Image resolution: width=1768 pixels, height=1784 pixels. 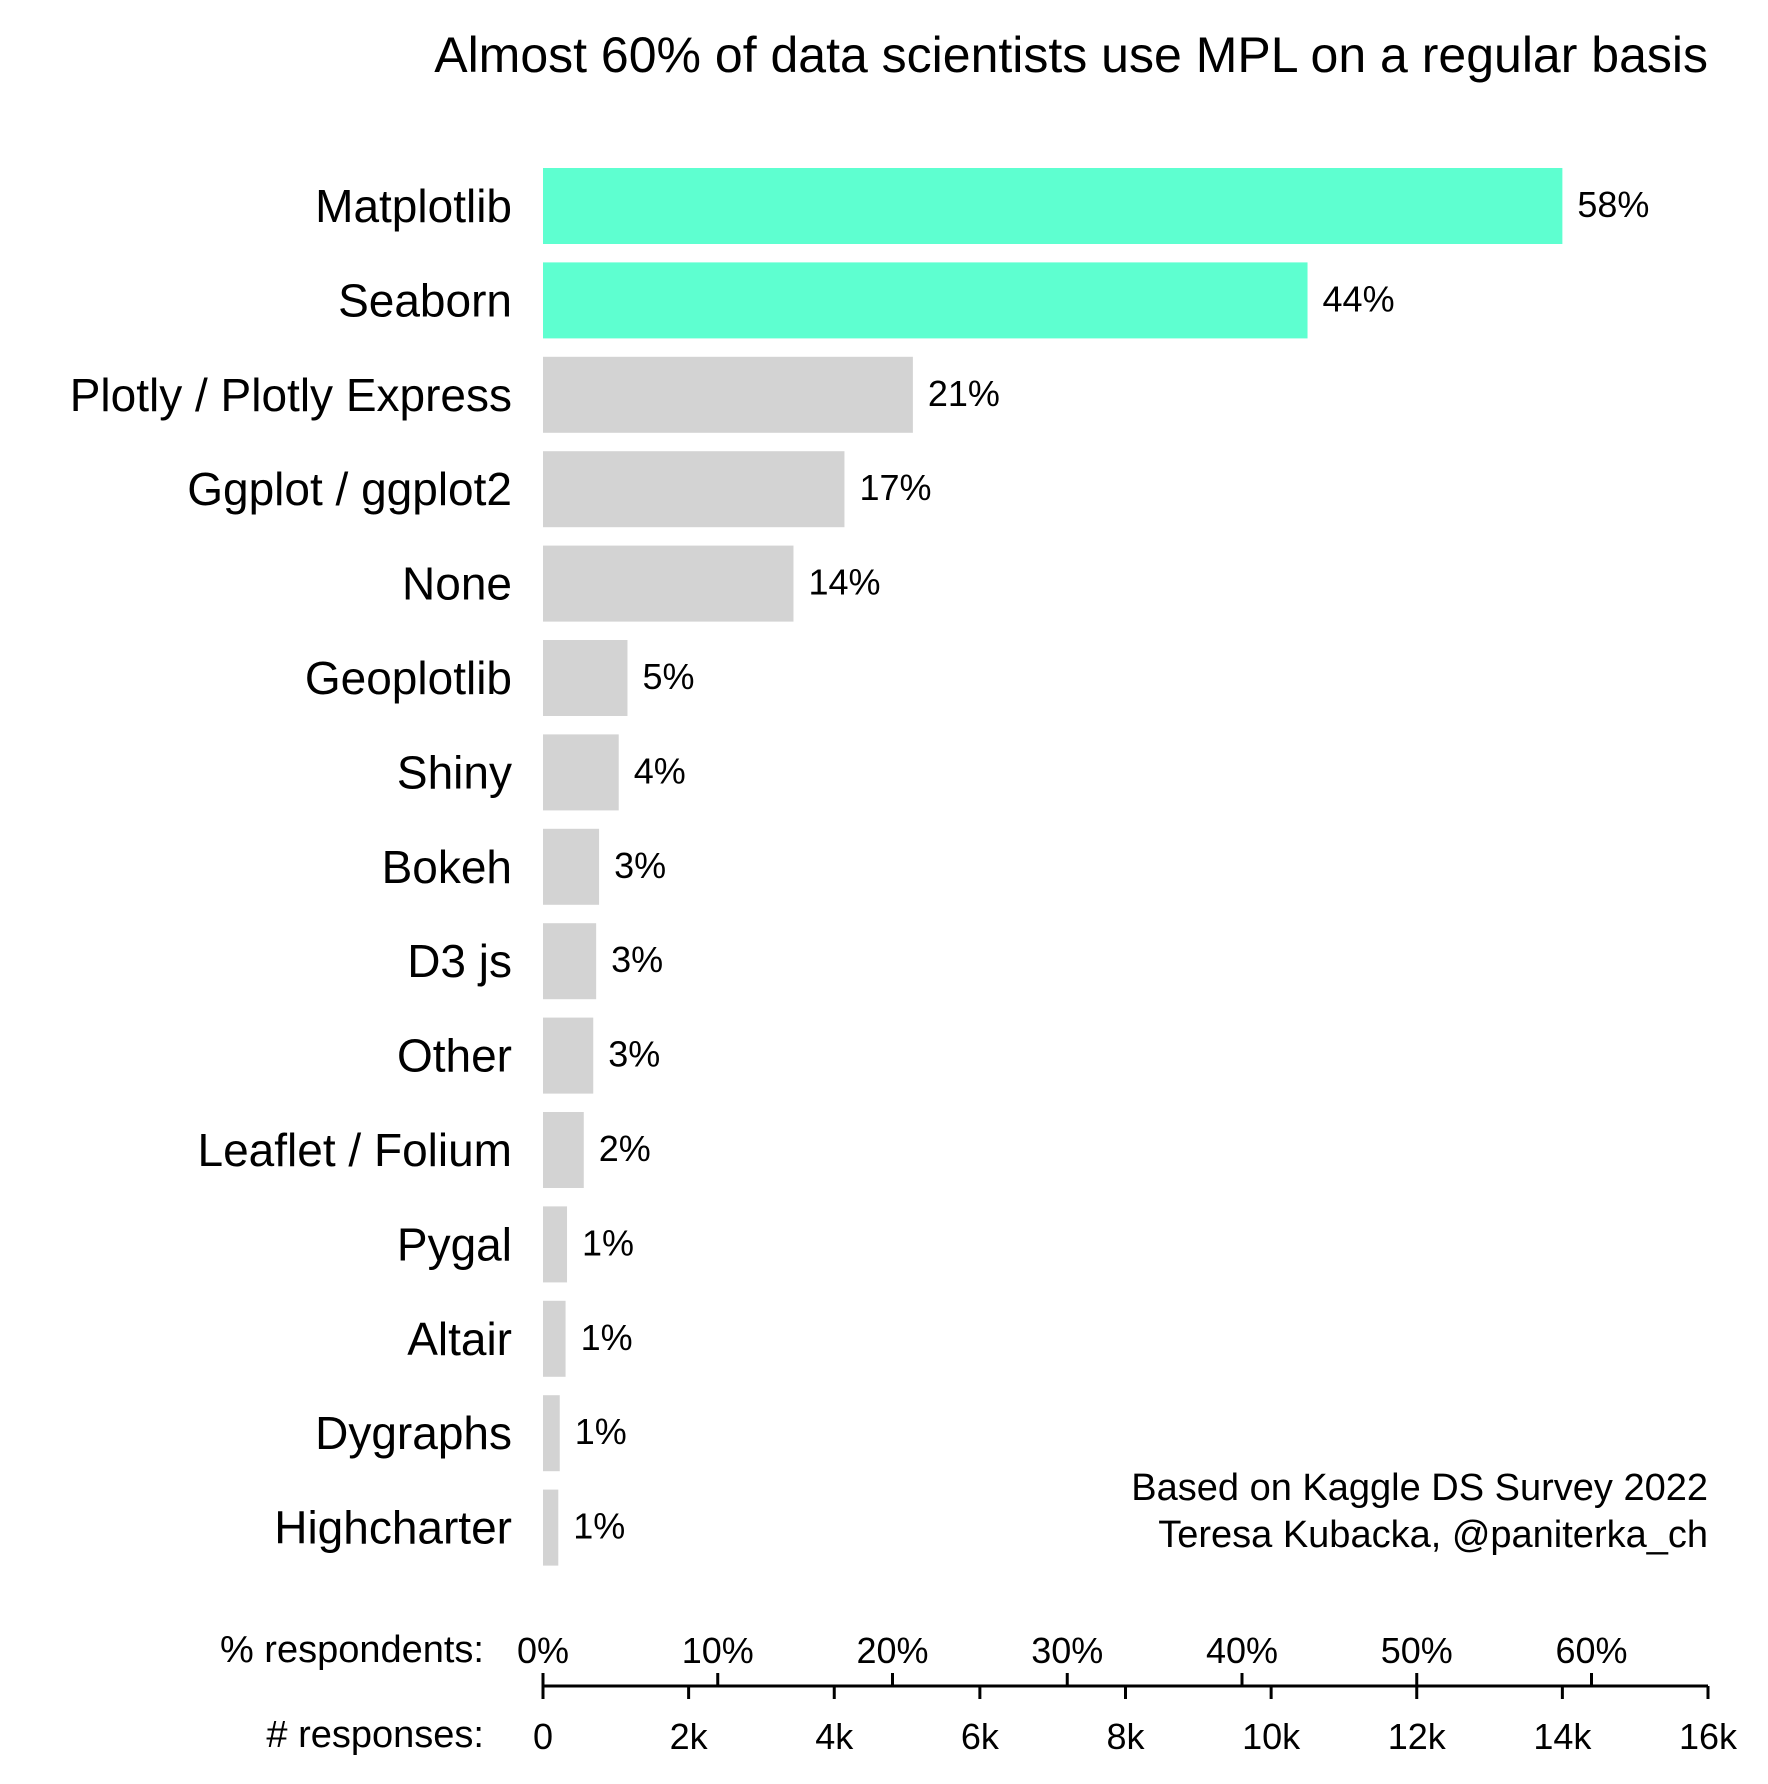 What do you see at coordinates (668, 676) in the screenshot?
I see `value-label: 5%` at bounding box center [668, 676].